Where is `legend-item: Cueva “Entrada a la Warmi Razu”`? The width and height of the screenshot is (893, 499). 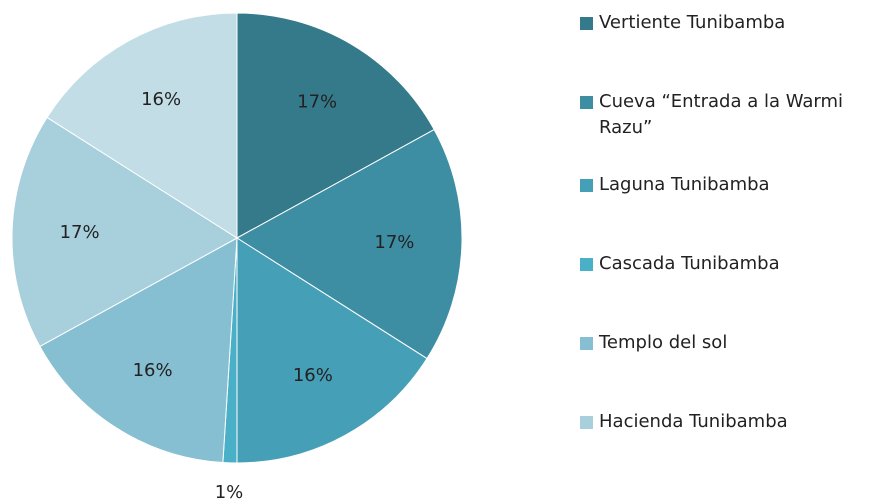 legend-item: Cueva “Entrada a la Warmi Razu” is located at coordinates (730, 115).